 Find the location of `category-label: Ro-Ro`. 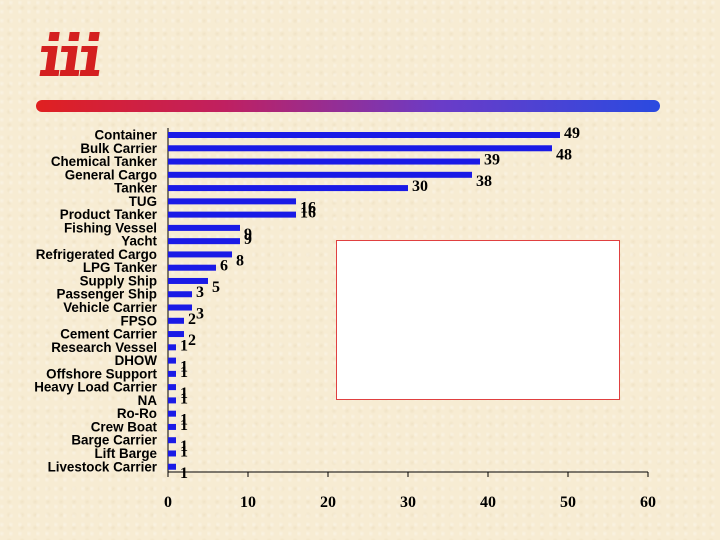

category-label: Ro-Ro is located at coordinates (137, 413).